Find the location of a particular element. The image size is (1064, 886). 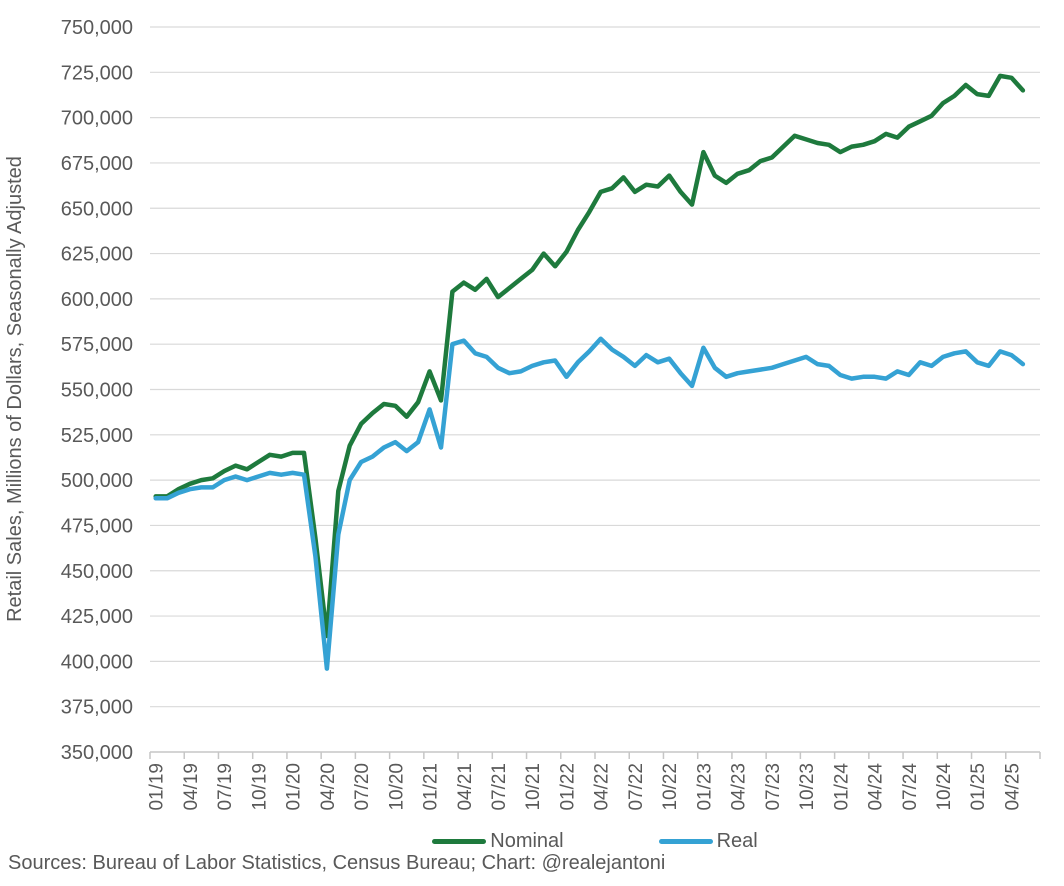

x-tick-label: 10/24 is located at coordinates (944, 787).